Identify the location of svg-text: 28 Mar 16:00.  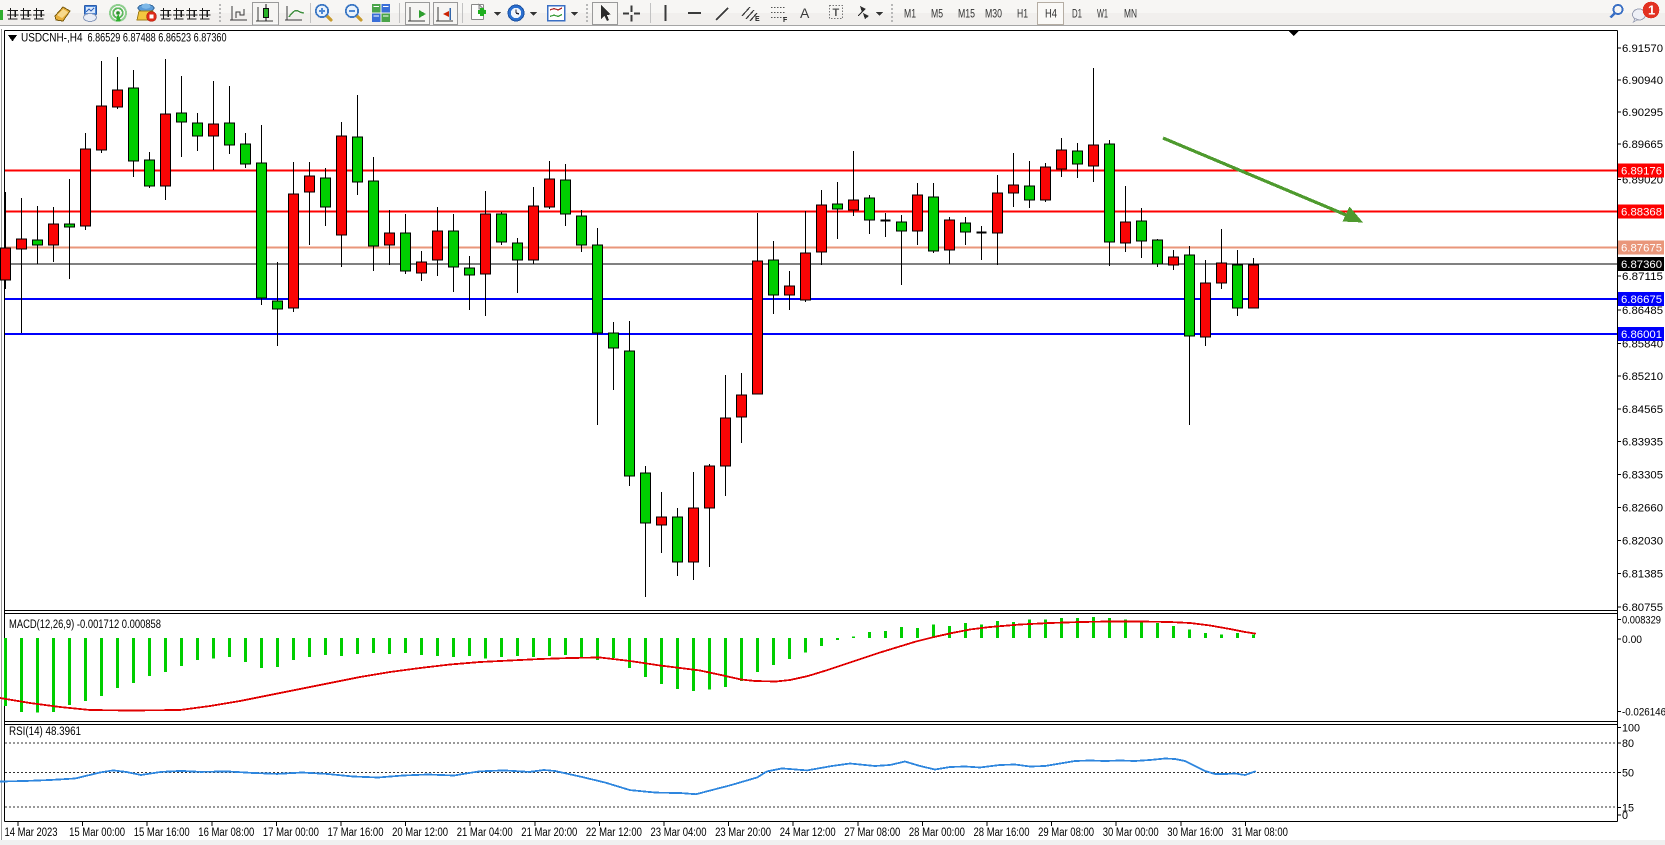
(1002, 833).